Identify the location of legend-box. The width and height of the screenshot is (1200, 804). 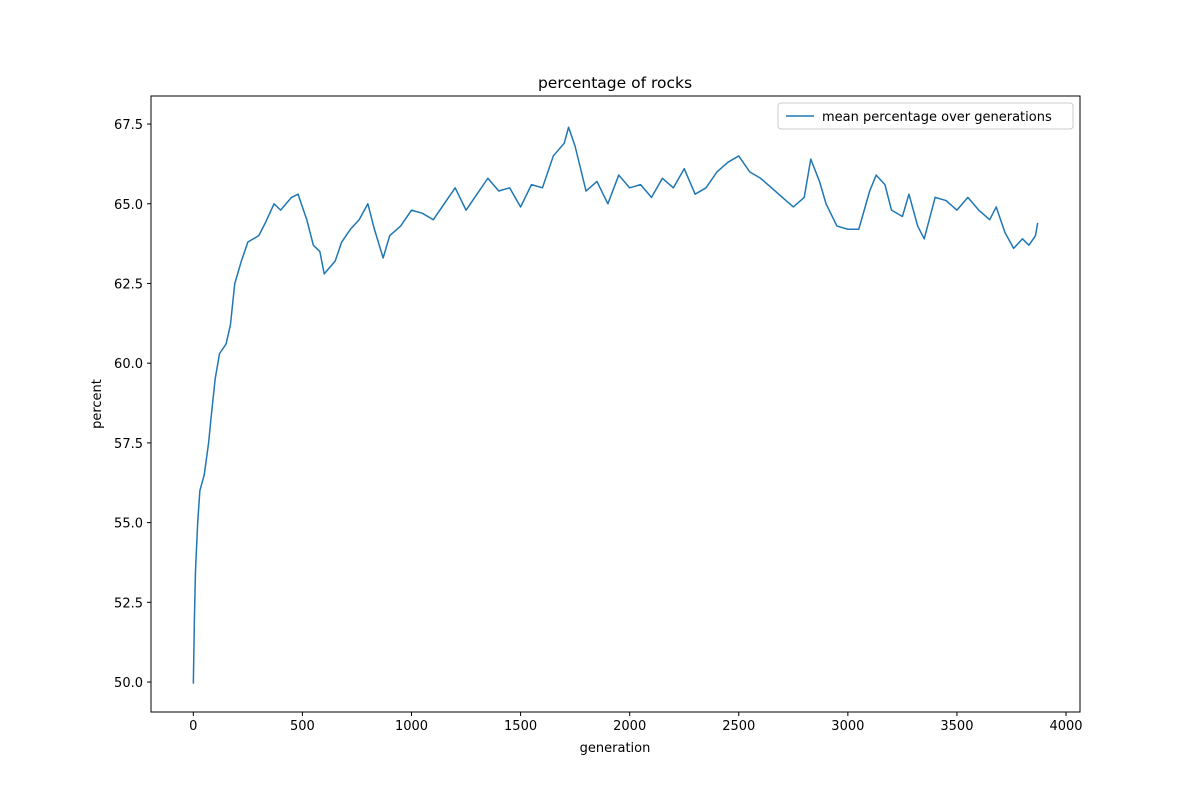
(925, 116).